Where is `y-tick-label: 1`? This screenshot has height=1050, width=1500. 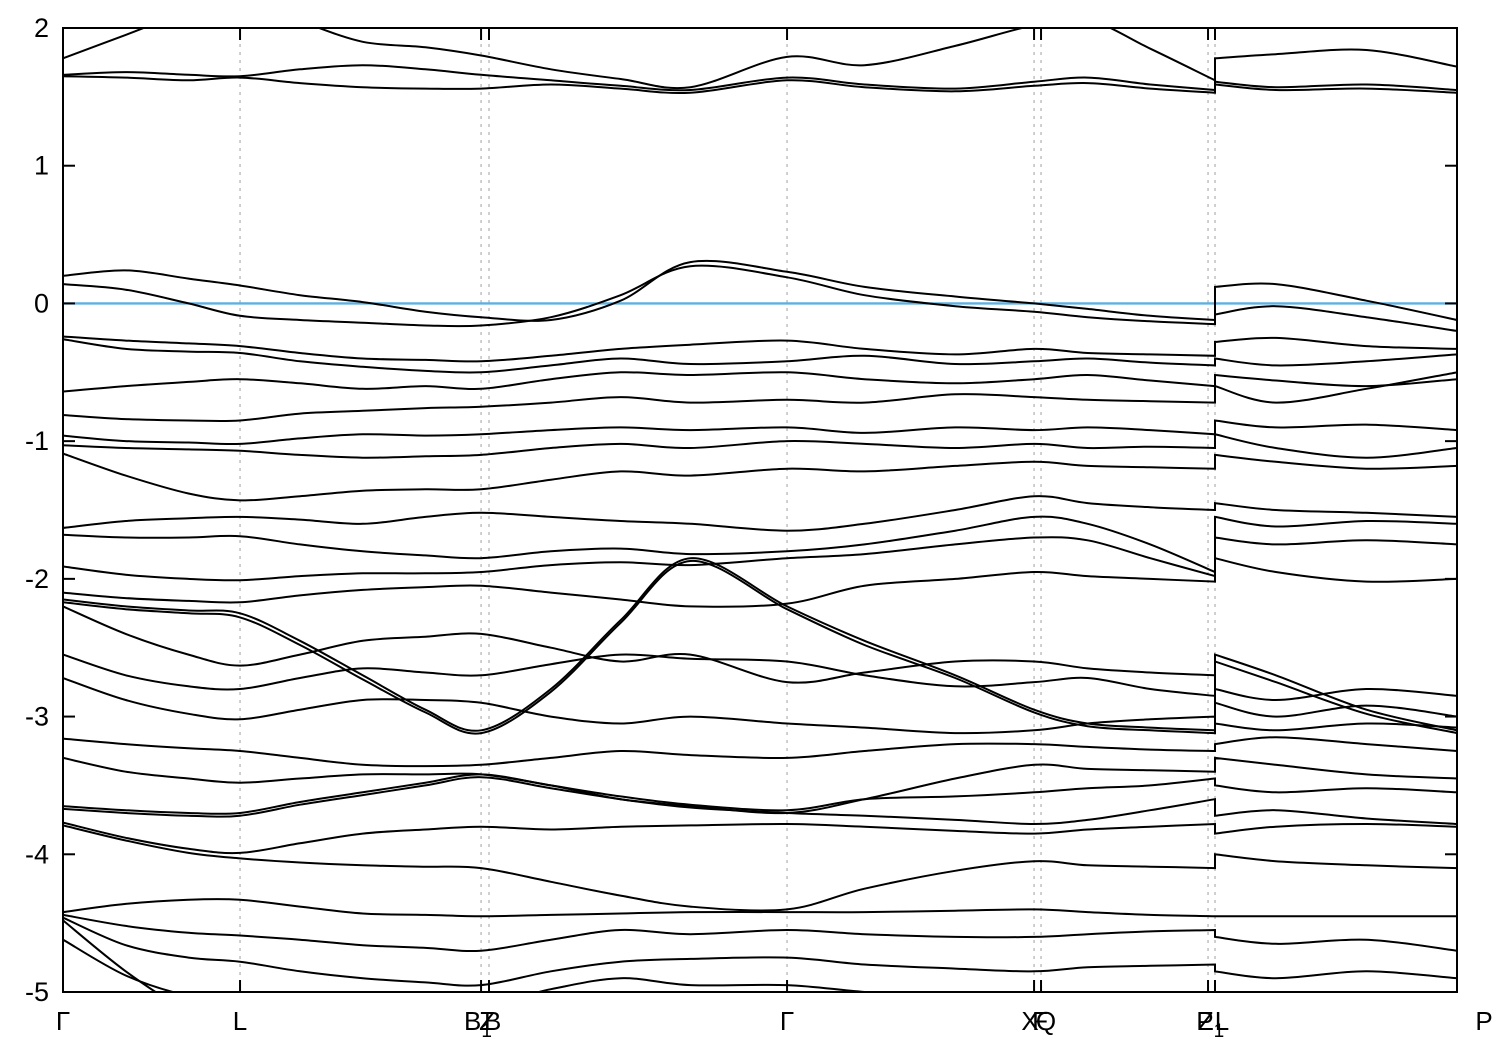 y-tick-label: 1 is located at coordinates (41, 166).